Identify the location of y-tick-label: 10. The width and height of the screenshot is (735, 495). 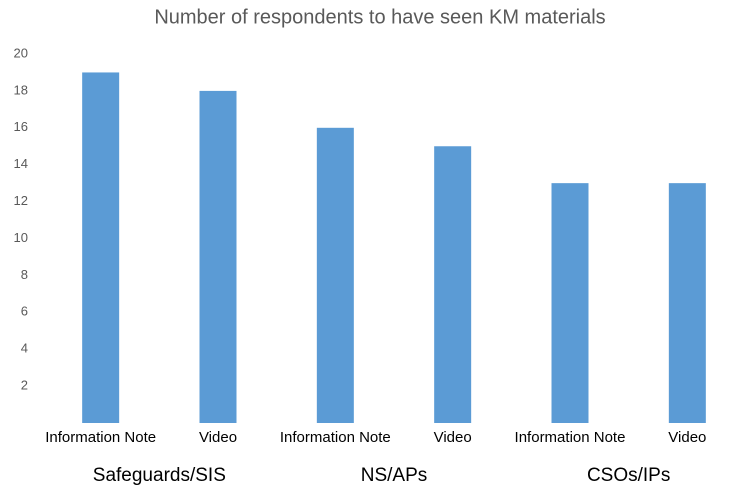
(21, 237).